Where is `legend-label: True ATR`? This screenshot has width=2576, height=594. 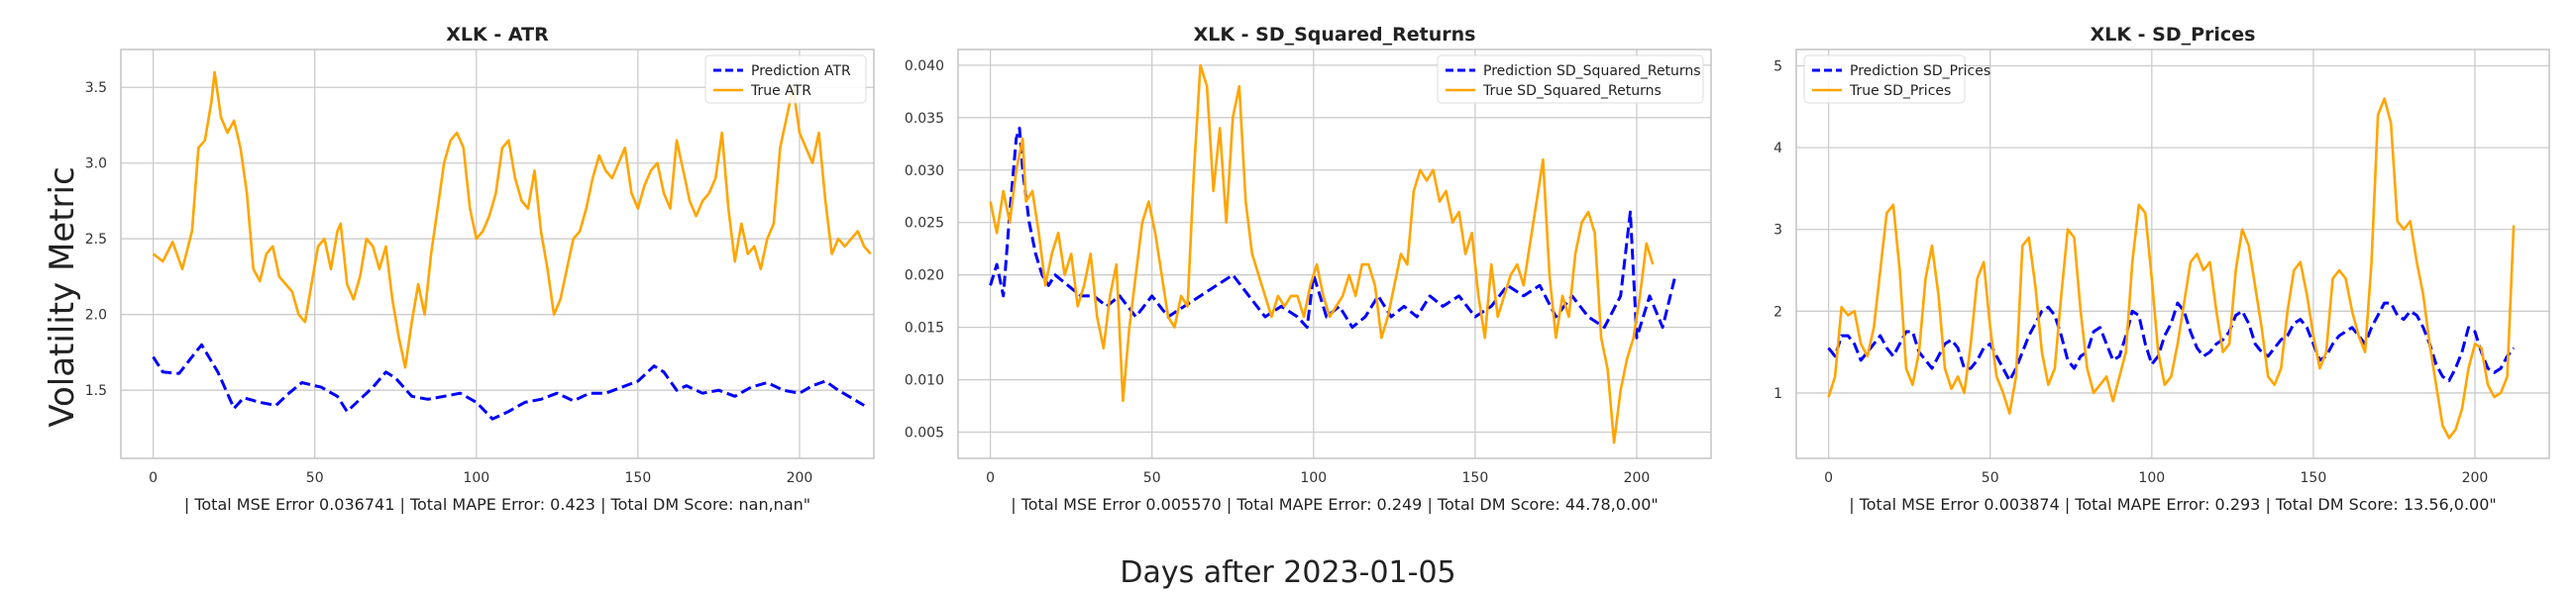
legend-label: True ATR is located at coordinates (780, 91).